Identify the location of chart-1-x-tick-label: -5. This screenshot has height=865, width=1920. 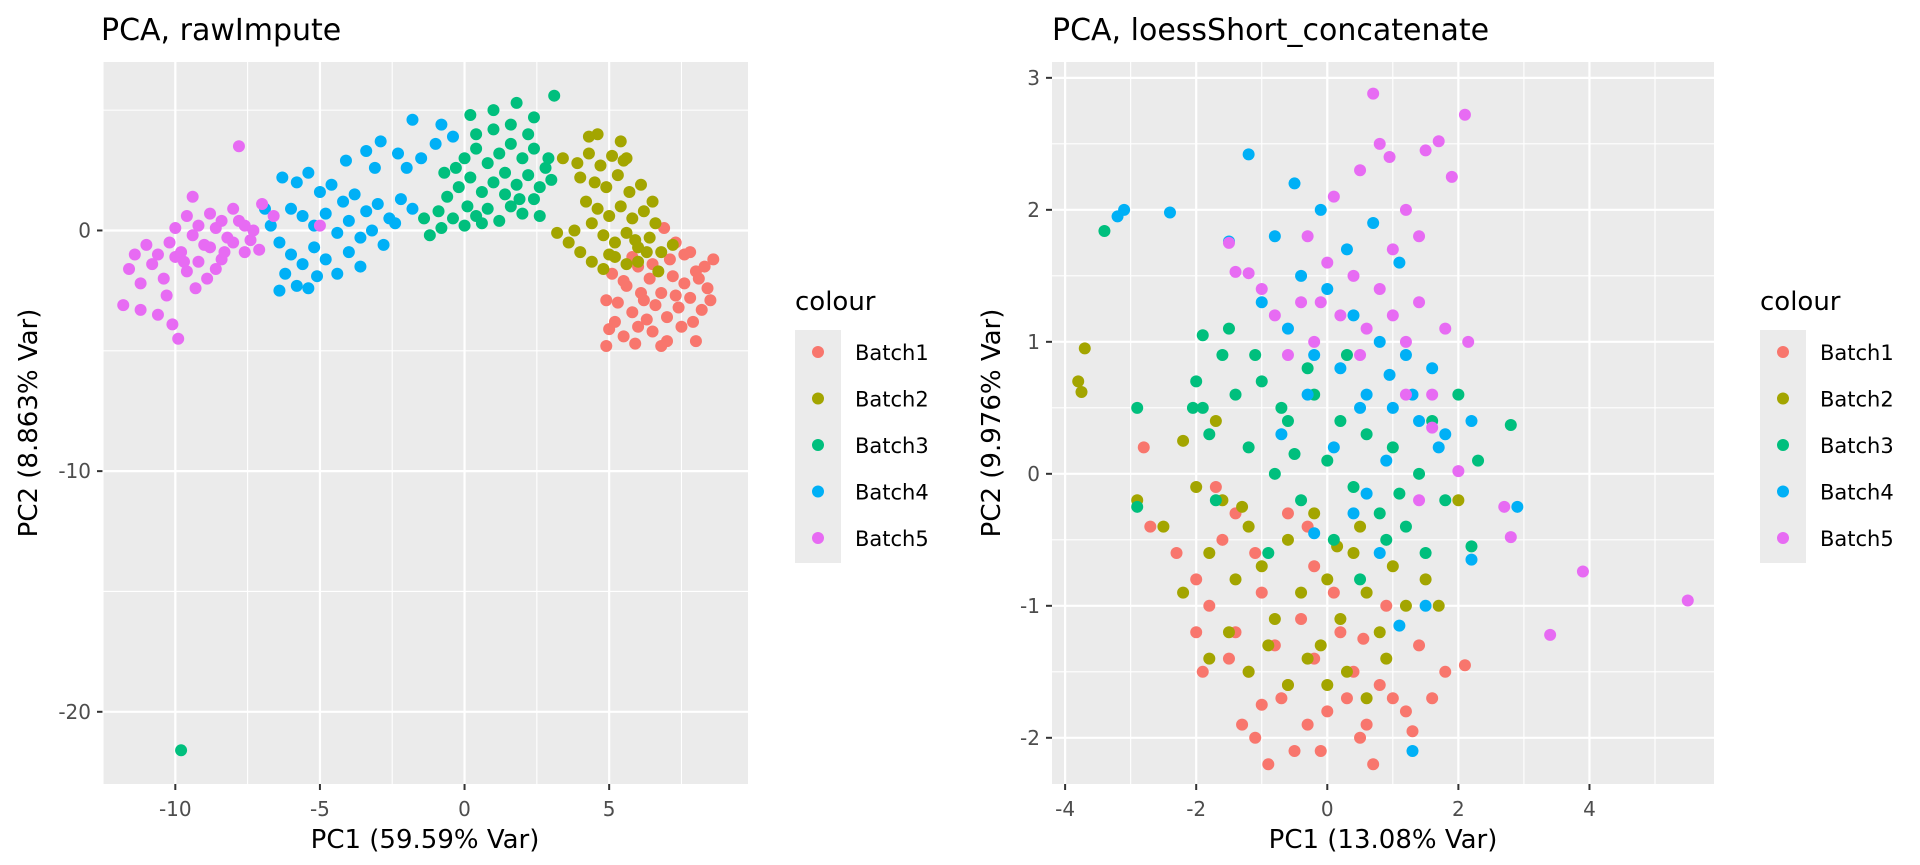
(320, 809).